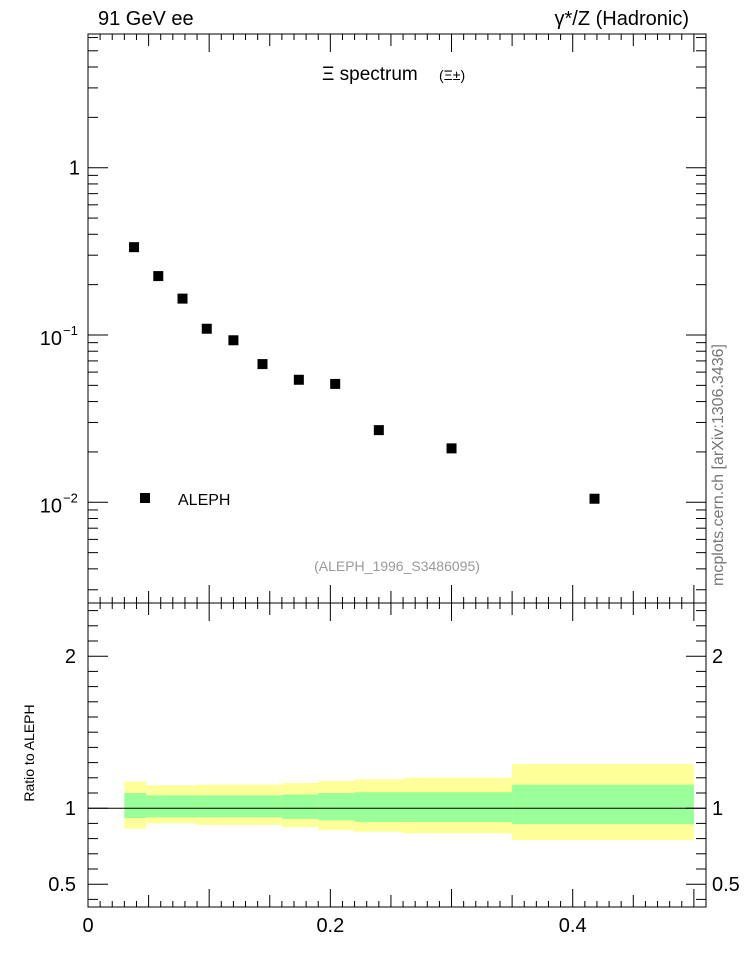 The width and height of the screenshot is (746, 972). I want to click on y-tick-label: 1, so click(74, 169).